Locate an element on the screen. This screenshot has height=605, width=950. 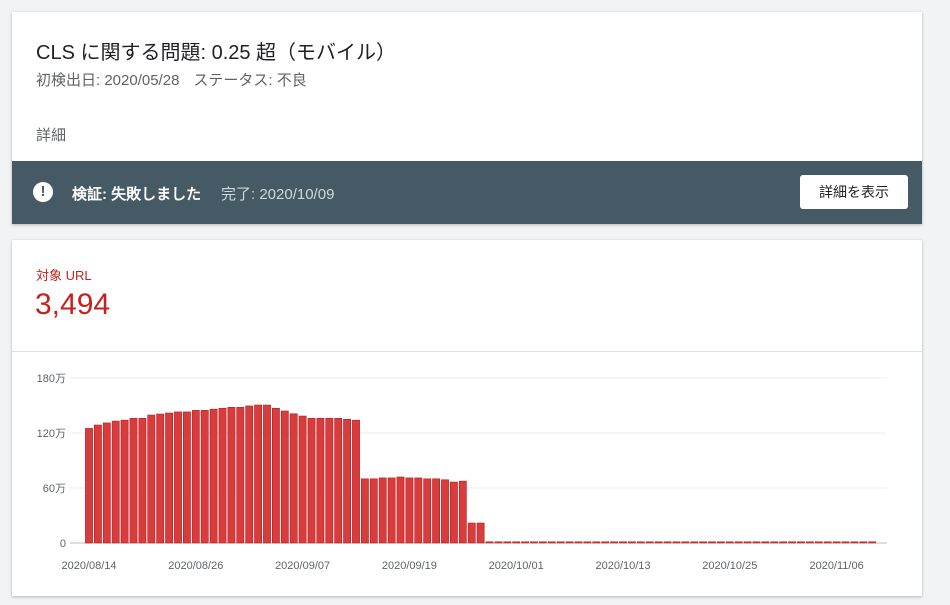
issue-status: ステータス: 不良 is located at coordinates (250, 80).